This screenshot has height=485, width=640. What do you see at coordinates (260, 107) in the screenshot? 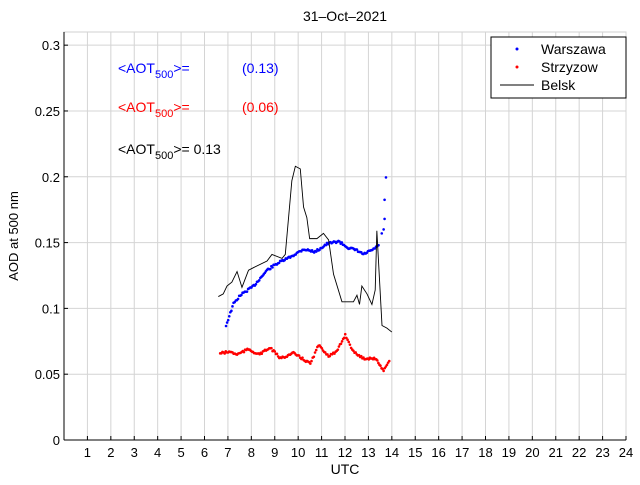
I see `aot-value: (0.06)` at bounding box center [260, 107].